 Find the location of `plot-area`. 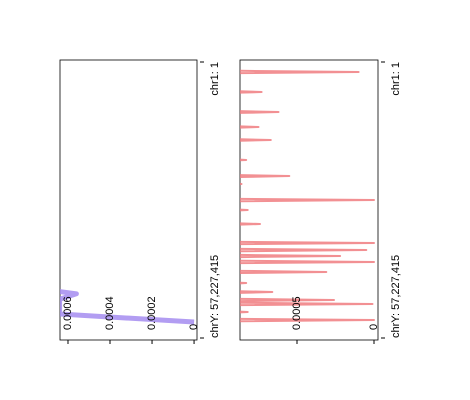

plot-area is located at coordinates (127, 307).